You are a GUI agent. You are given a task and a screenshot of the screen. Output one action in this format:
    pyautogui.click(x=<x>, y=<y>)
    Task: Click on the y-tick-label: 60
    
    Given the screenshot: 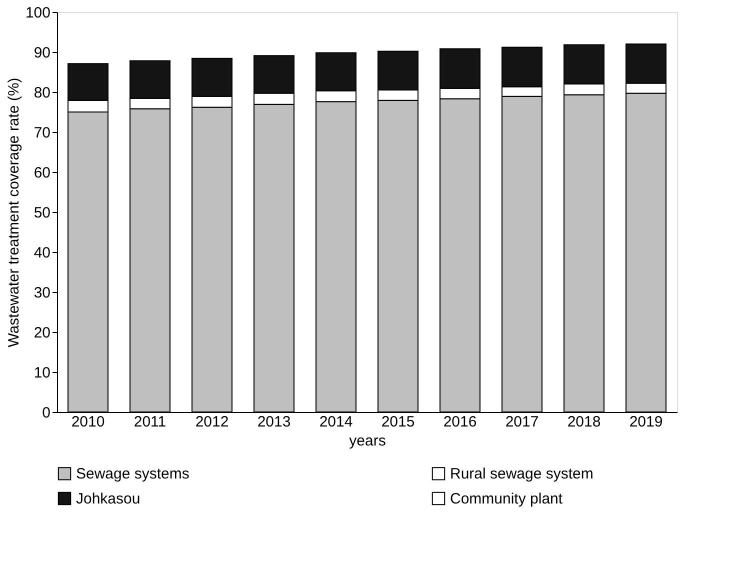 What is the action you would take?
    pyautogui.click(x=42, y=173)
    